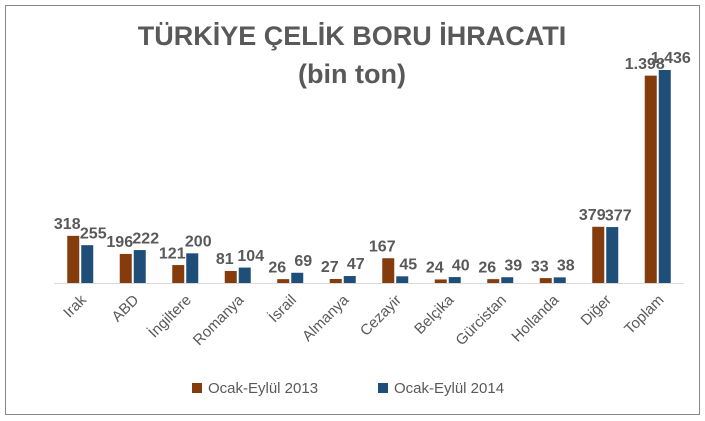 The height and width of the screenshot is (421, 705). Describe the element at coordinates (67, 224) in the screenshot. I see `data-label: 318` at that location.